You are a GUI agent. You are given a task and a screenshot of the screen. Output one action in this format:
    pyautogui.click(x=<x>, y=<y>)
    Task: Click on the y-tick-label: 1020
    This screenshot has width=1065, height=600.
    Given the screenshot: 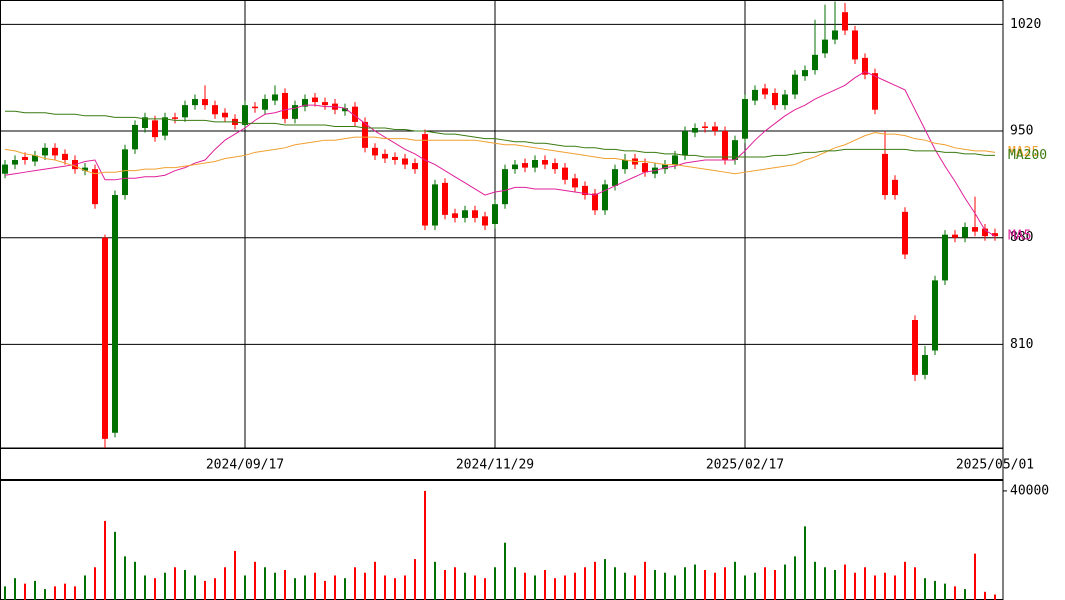 What is the action you would take?
    pyautogui.click(x=1025, y=24)
    